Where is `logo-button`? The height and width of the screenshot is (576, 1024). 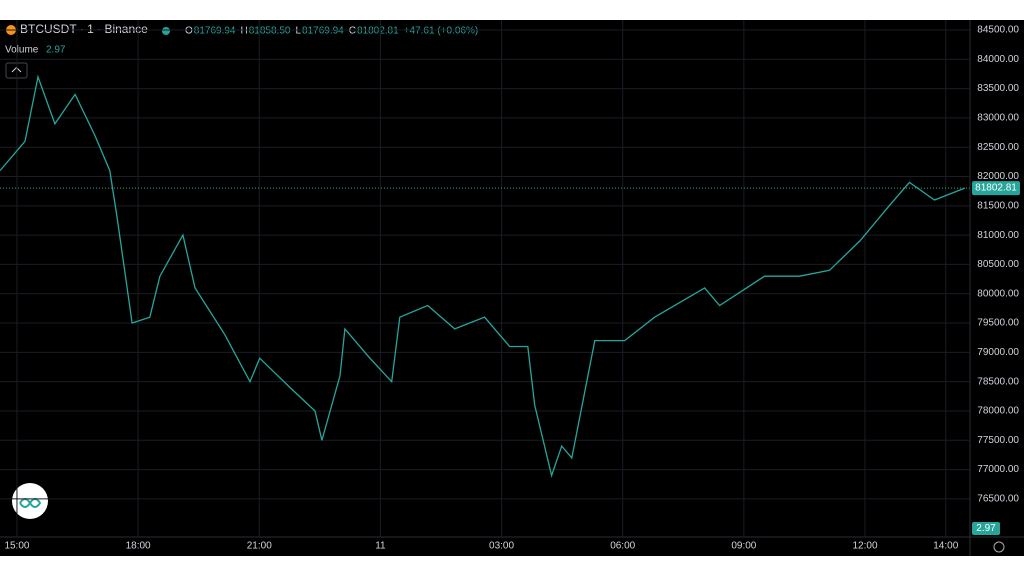 logo-button is located at coordinates (30, 501).